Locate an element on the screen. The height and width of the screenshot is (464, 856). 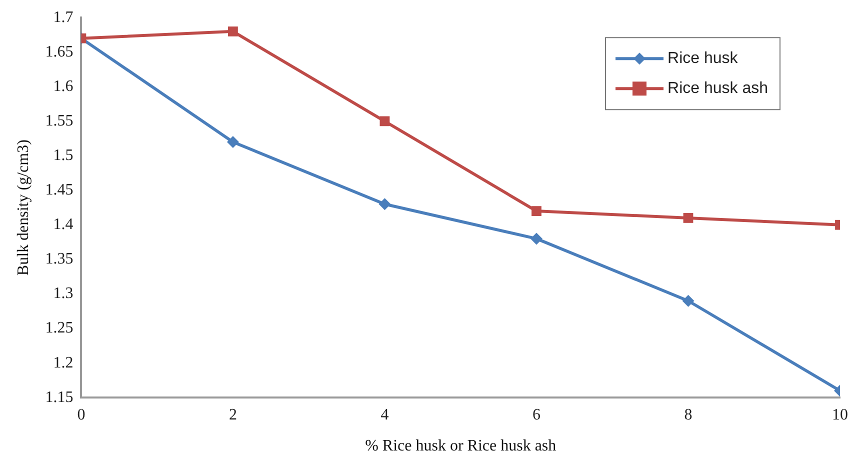
y-tick-label: 1.6 is located at coordinates (63, 86).